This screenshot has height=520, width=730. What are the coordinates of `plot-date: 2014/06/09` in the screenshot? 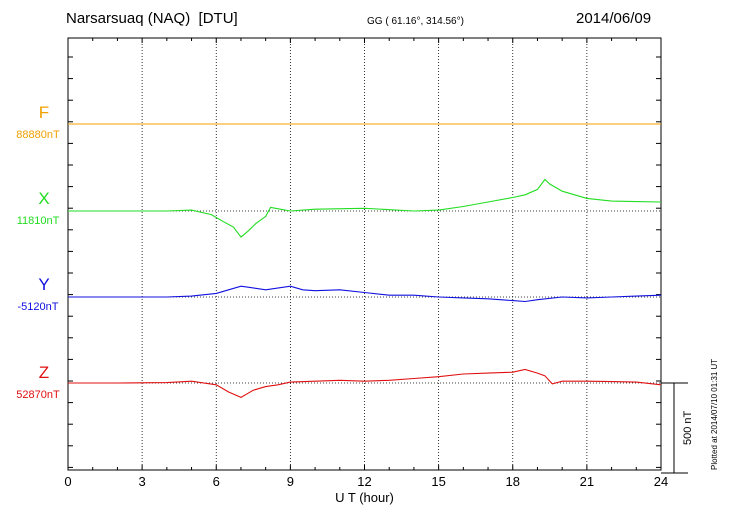 It's located at (614, 18).